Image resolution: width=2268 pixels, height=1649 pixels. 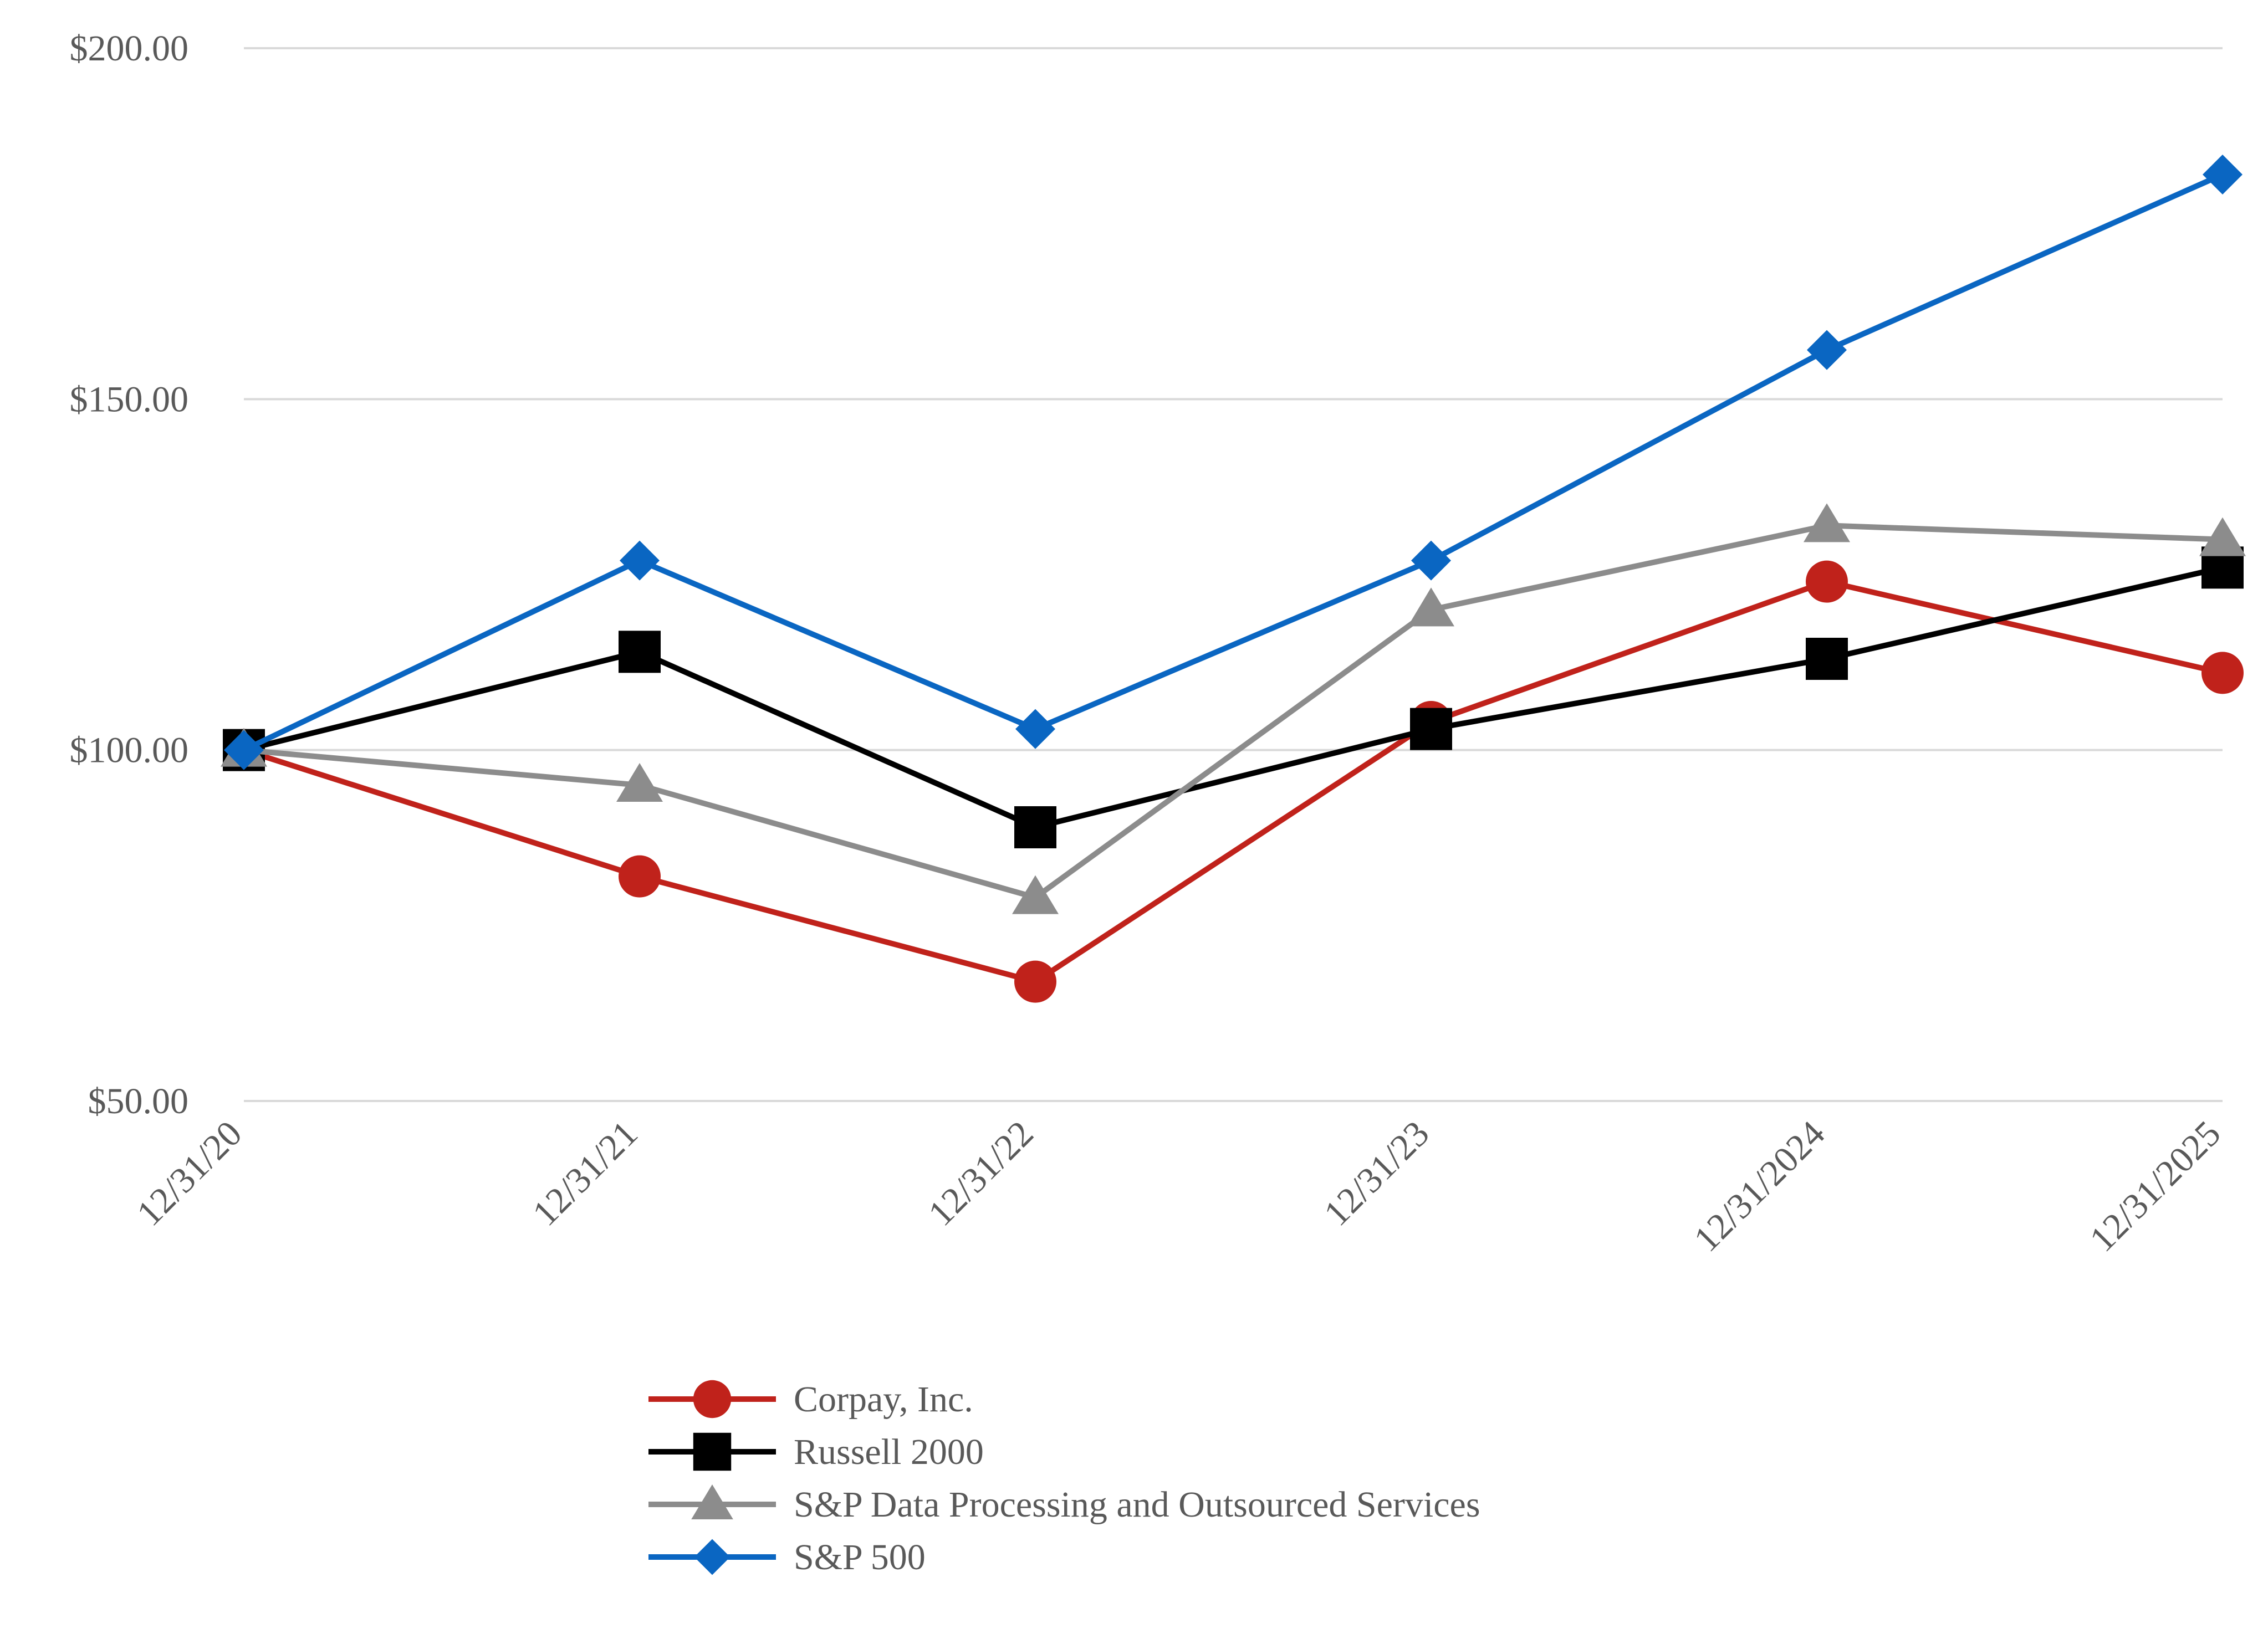 What do you see at coordinates (1759, 1186) in the screenshot?
I see `x-tick-label: 12/31/2024` at bounding box center [1759, 1186].